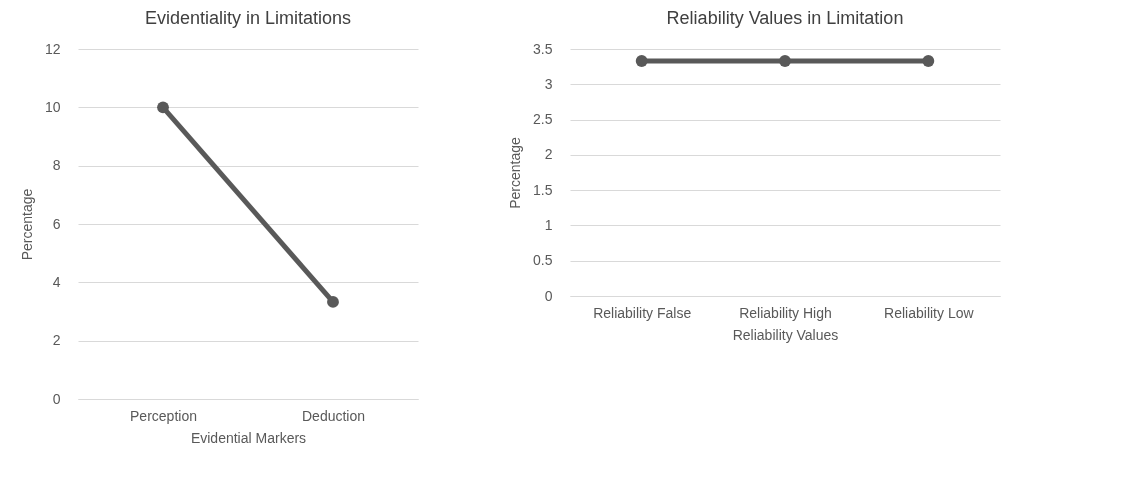  Describe the element at coordinates (248, 437) in the screenshot. I see `x-axis-title: Evidential Markers` at that location.